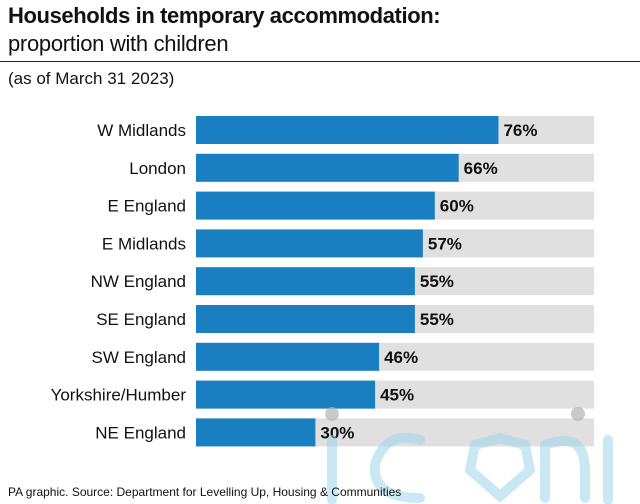  What do you see at coordinates (337, 432) in the screenshot?
I see `value-label: 30%` at bounding box center [337, 432].